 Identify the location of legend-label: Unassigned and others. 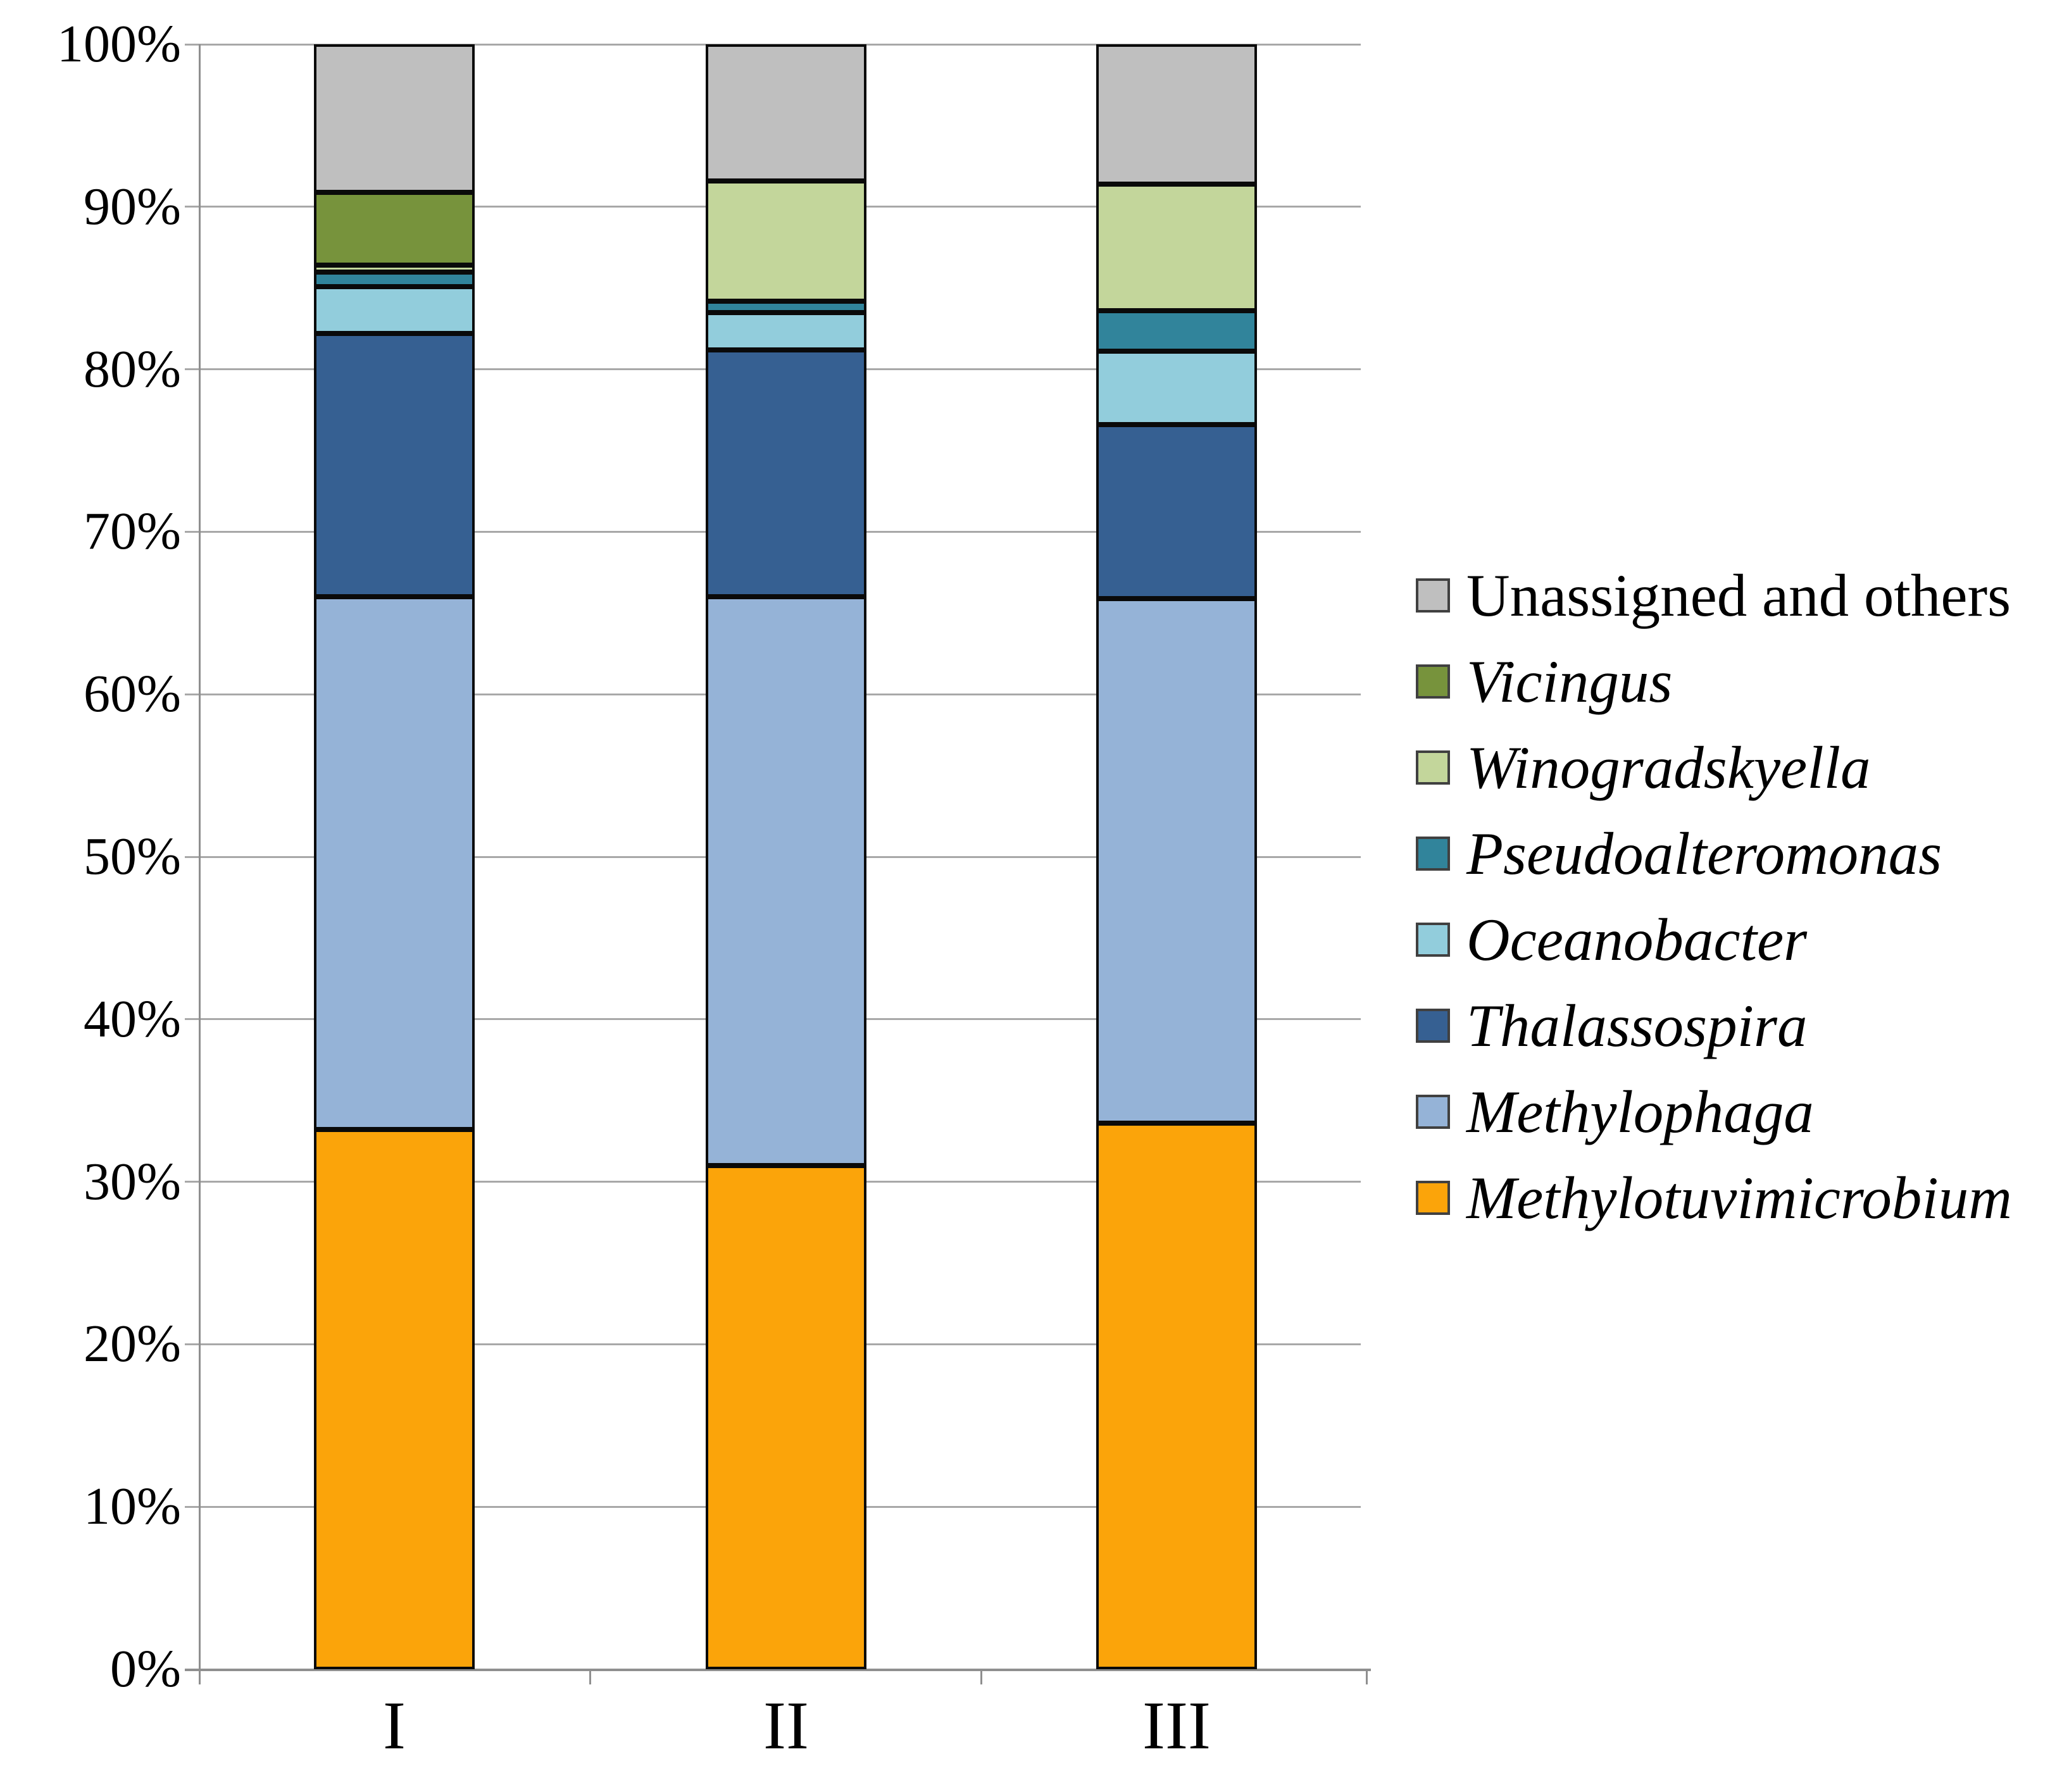
(1738, 595).